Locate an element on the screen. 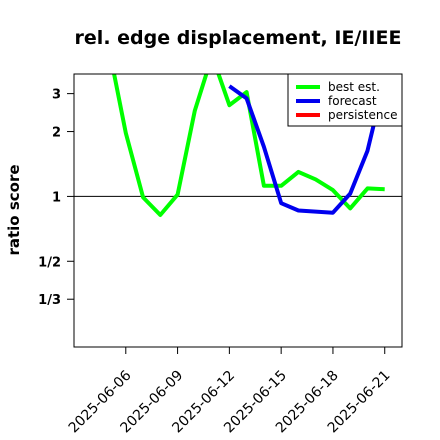 The image size is (440, 440). y-tick-label: 1 is located at coordinates (56, 197).